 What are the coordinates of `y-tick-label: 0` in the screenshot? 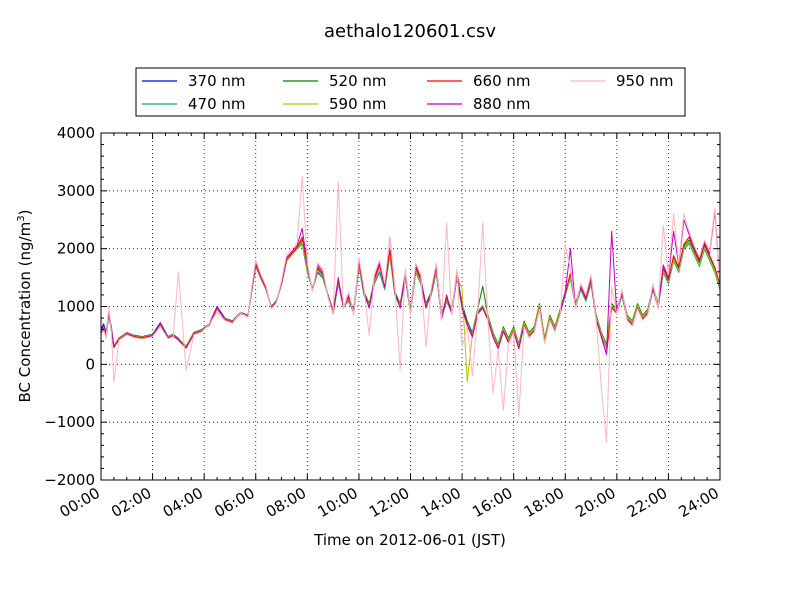 It's located at (90, 364).